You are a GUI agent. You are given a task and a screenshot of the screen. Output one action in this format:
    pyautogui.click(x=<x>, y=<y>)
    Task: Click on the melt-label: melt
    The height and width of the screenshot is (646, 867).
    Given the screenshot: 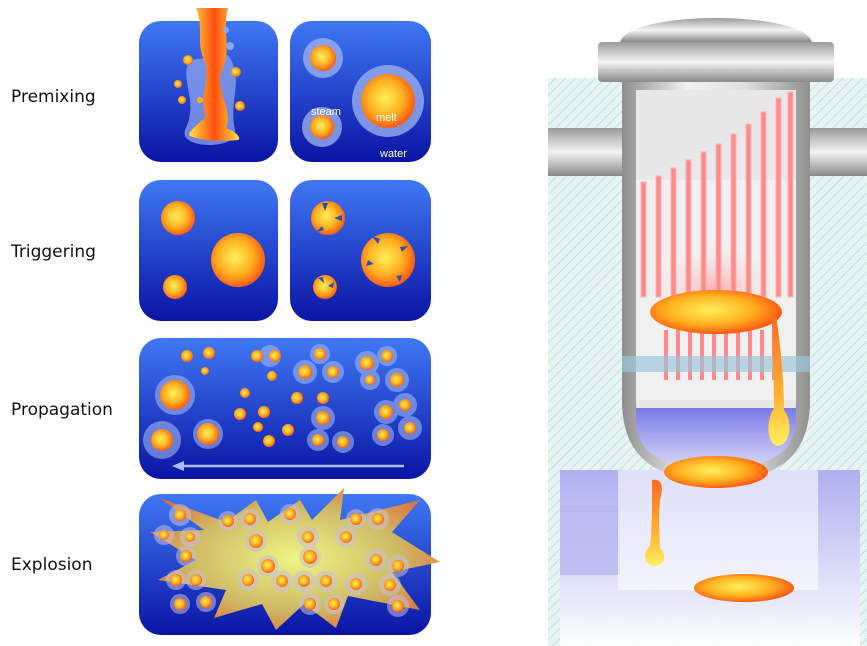 What is the action you would take?
    pyautogui.click(x=386, y=118)
    